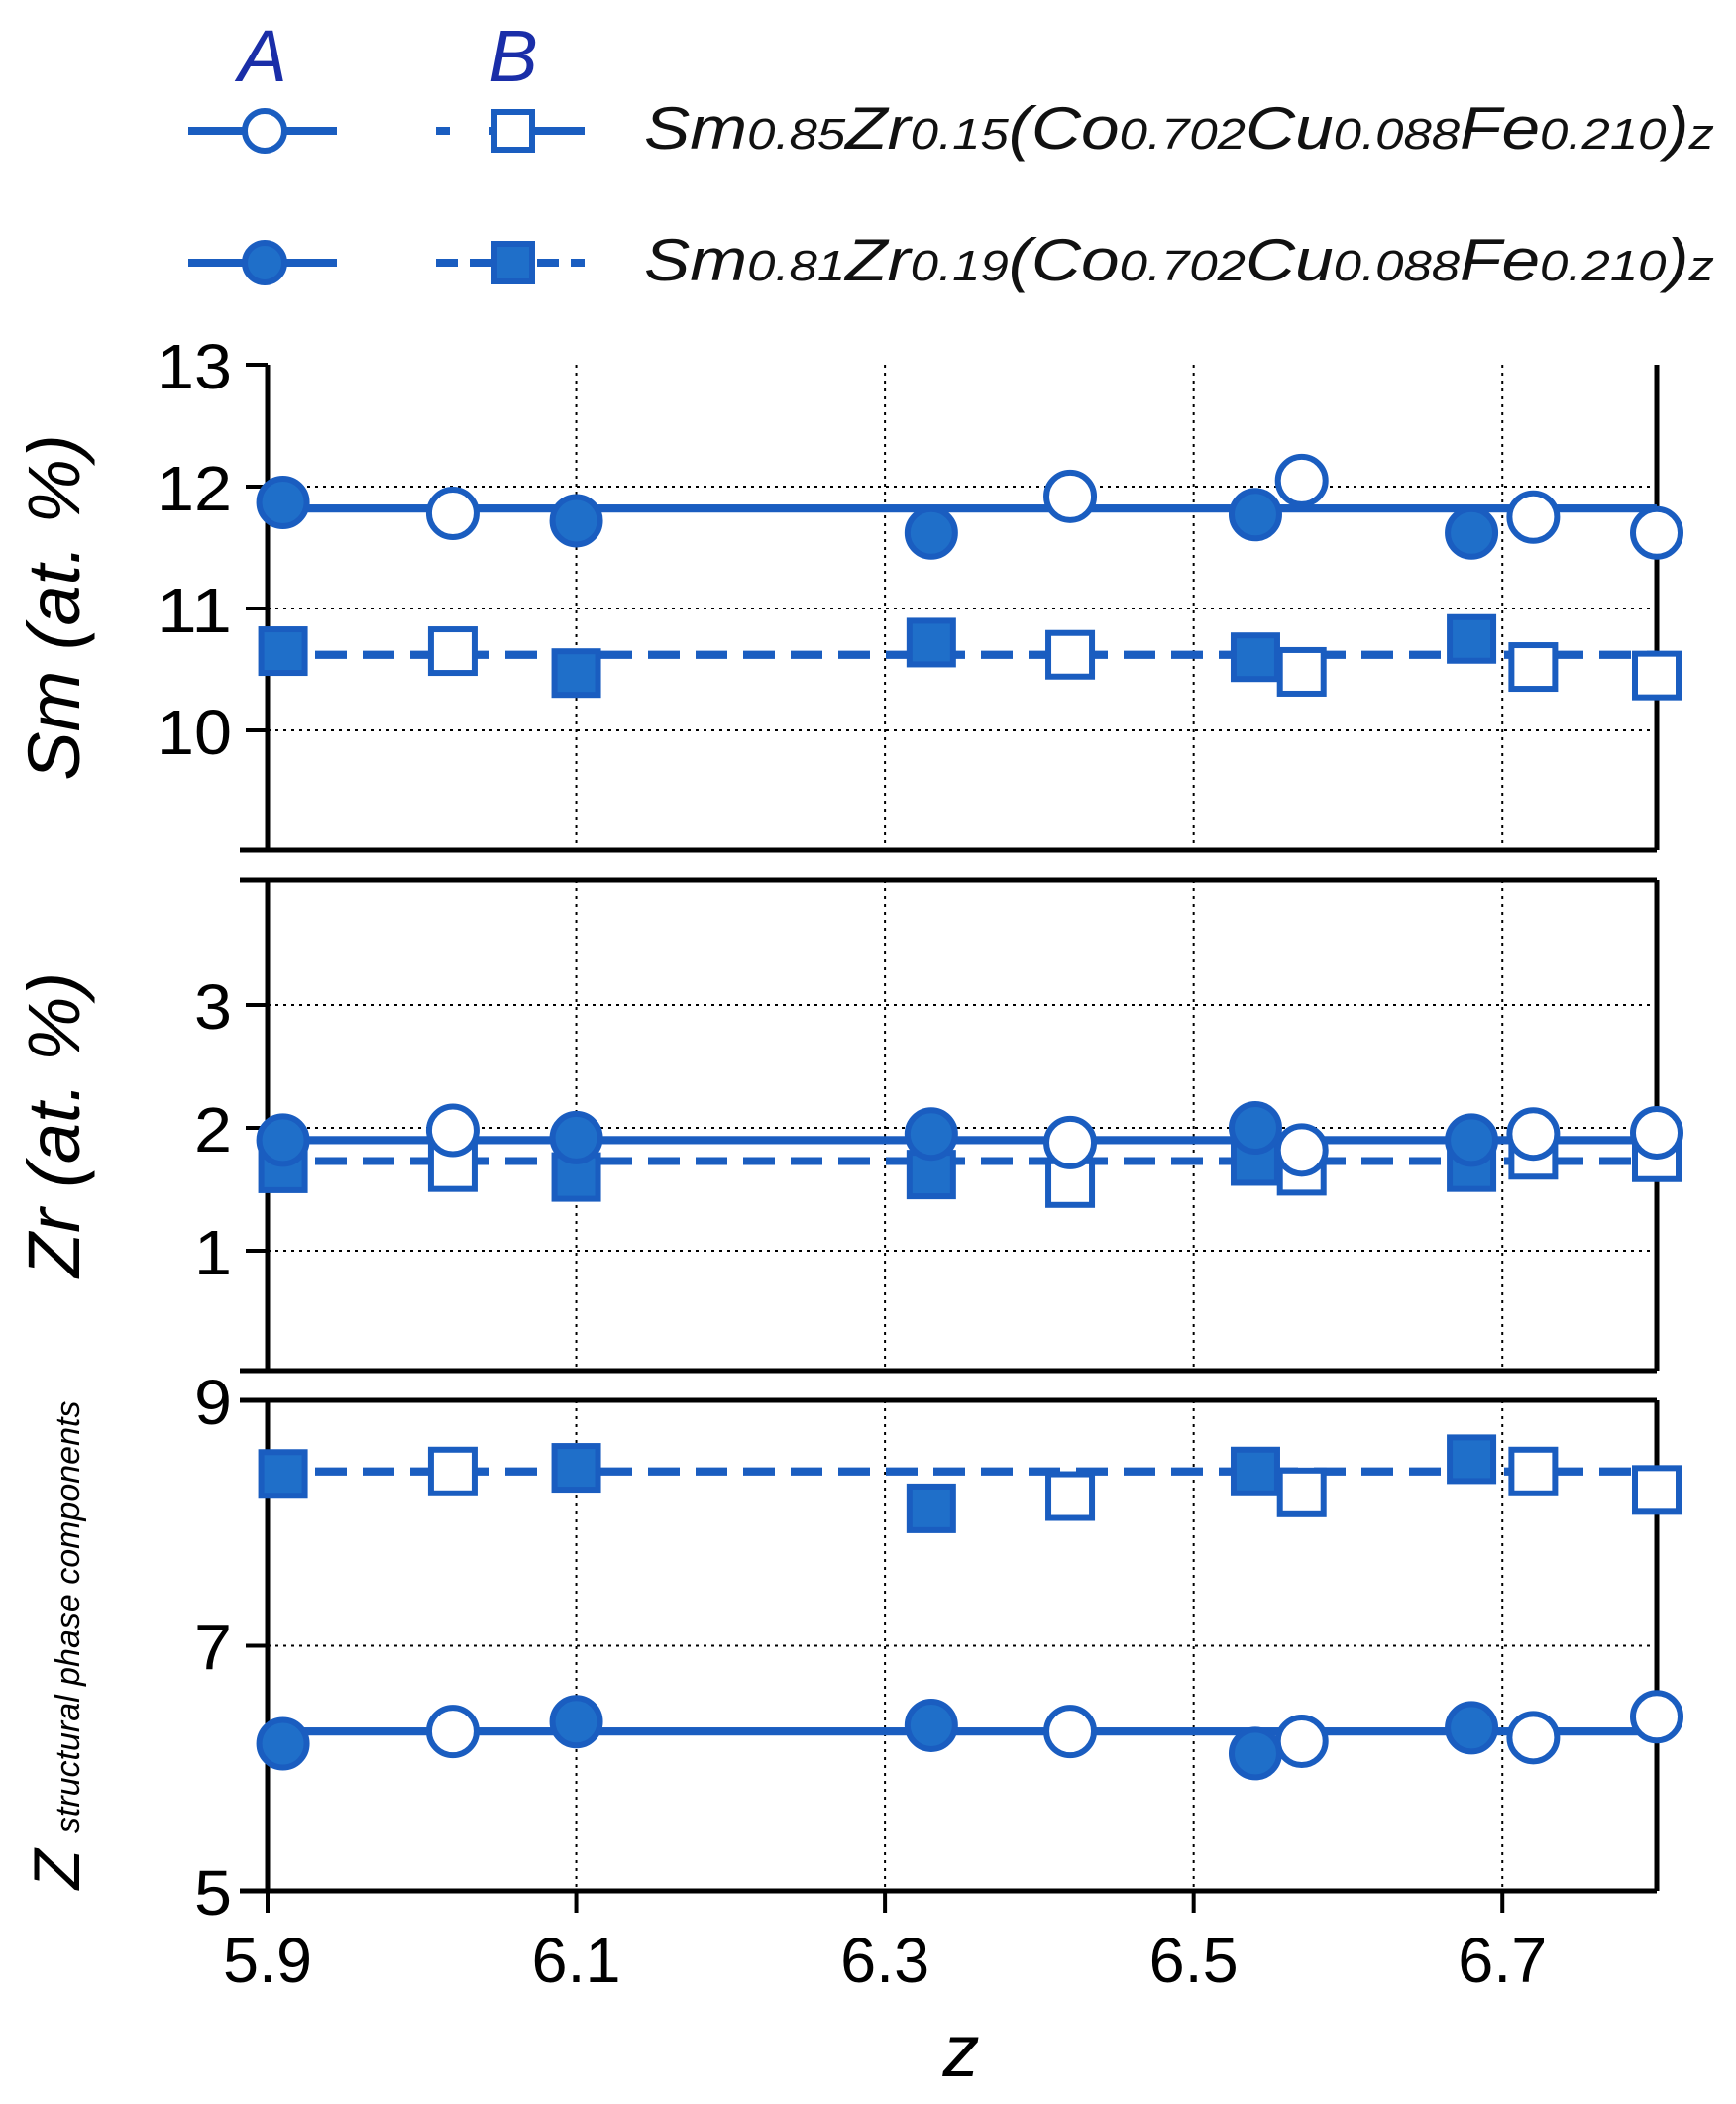  I want to click on y-tick-label: 13, so click(194, 366).